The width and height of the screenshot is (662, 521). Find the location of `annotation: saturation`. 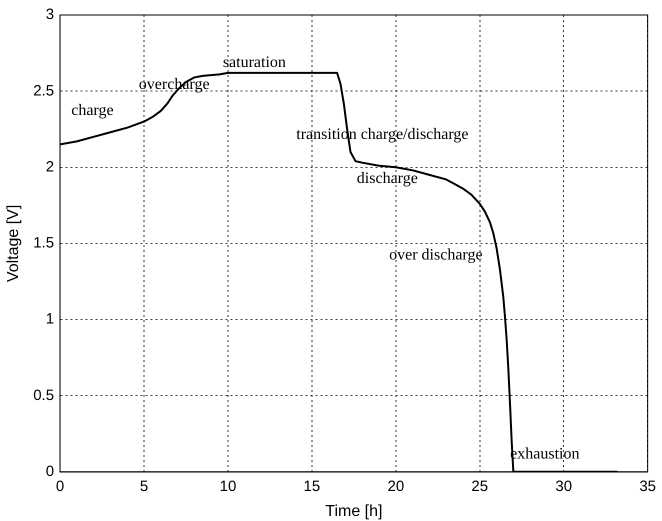

annotation: saturation is located at coordinates (254, 63).